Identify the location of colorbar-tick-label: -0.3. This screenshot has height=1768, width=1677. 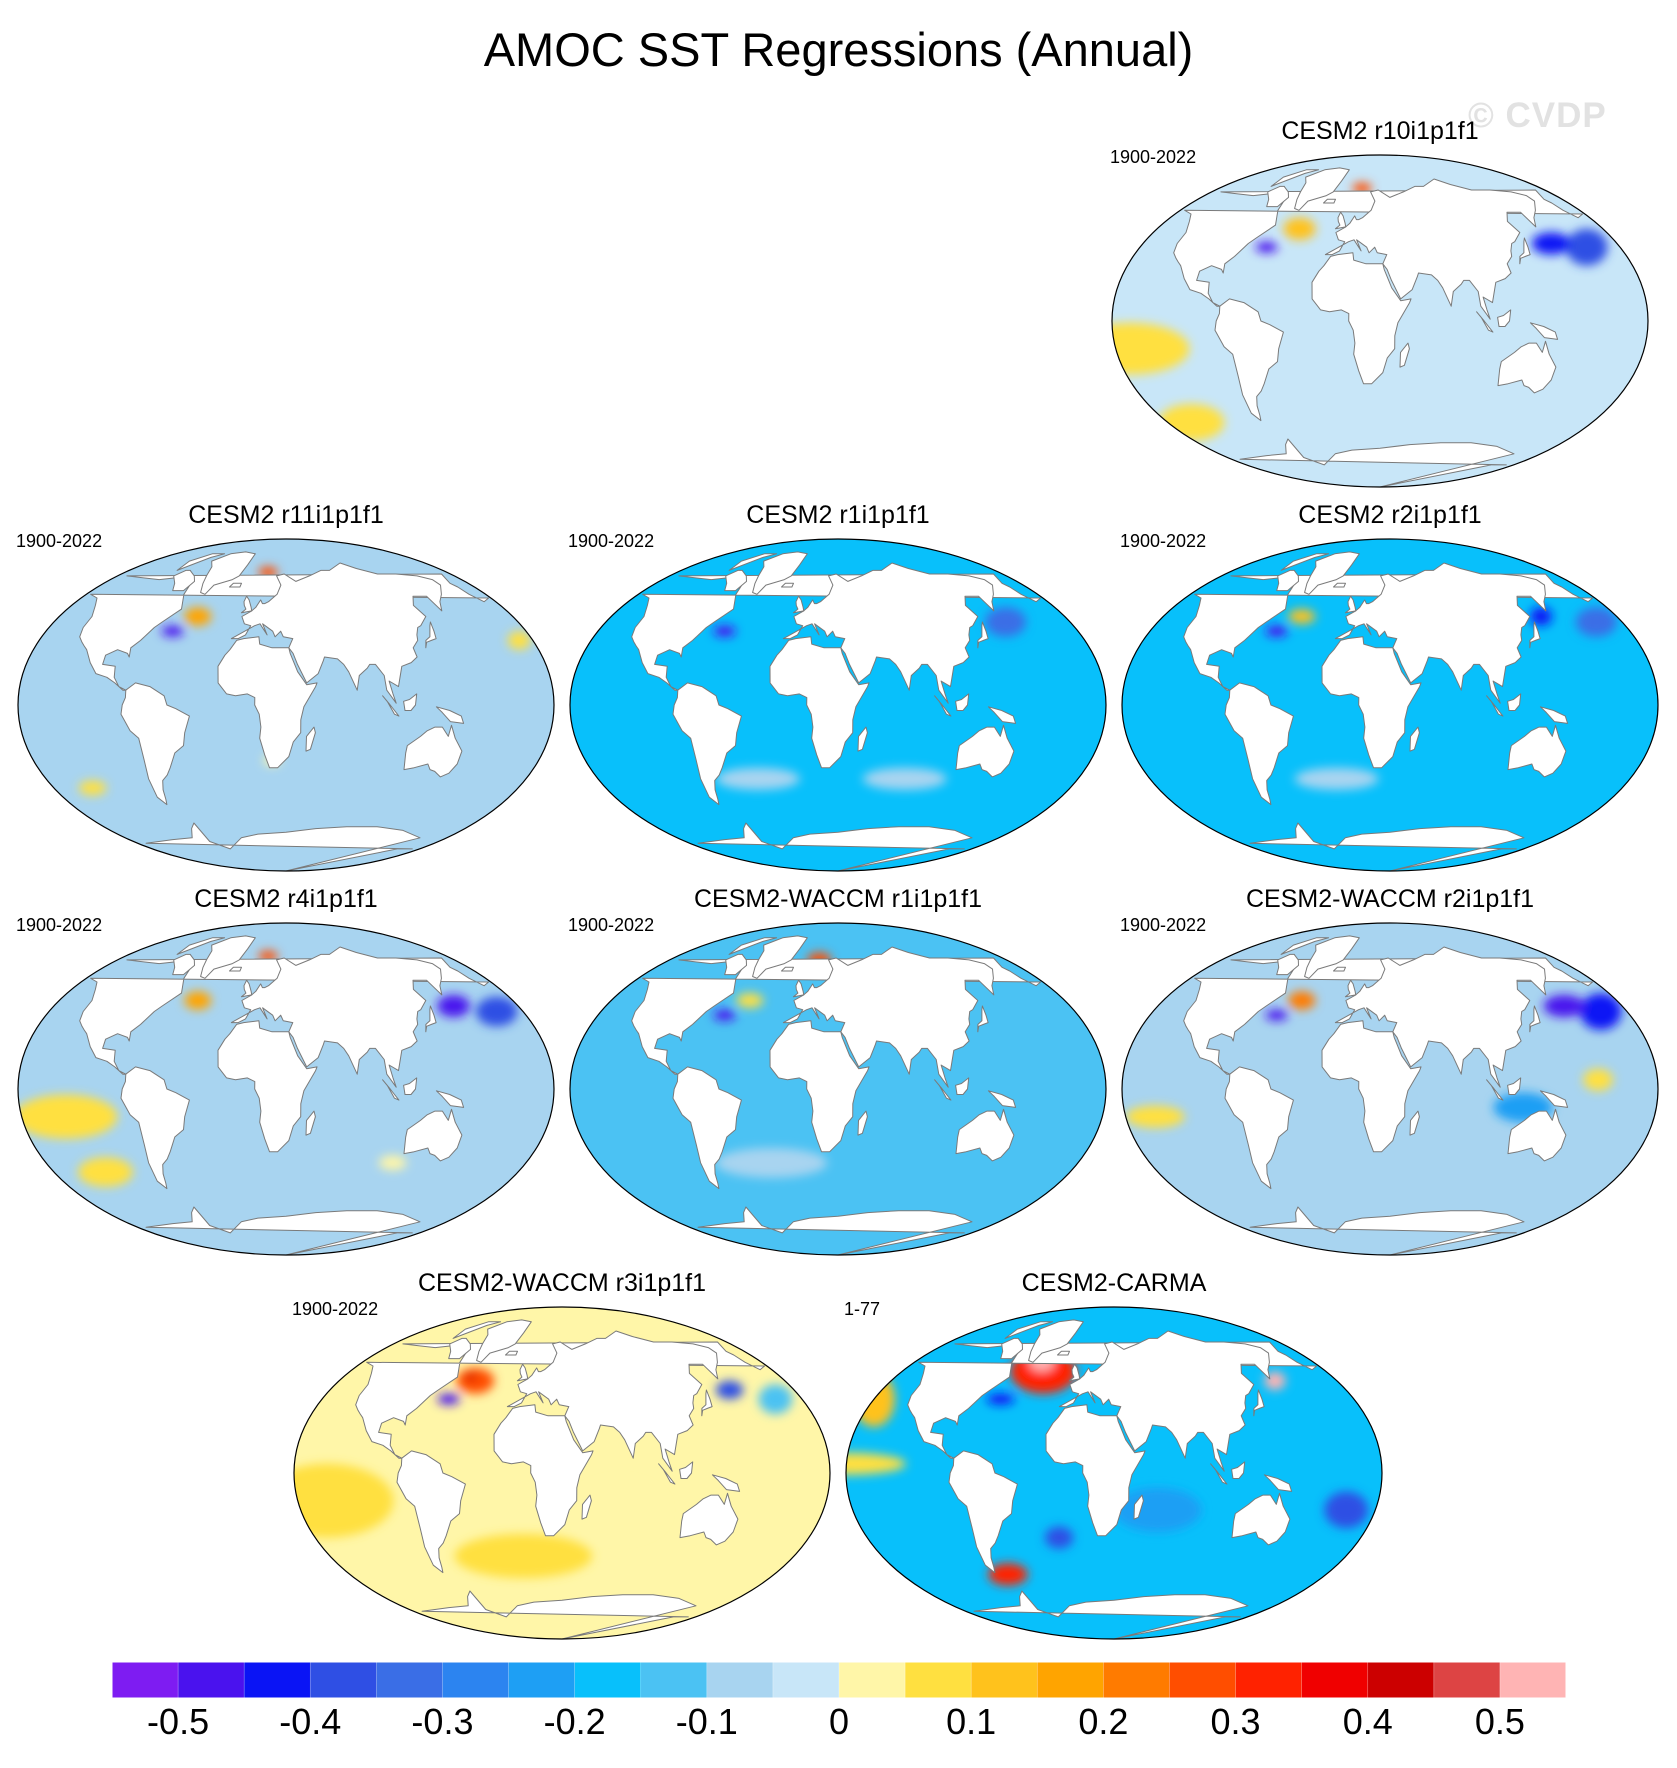
(442, 1721).